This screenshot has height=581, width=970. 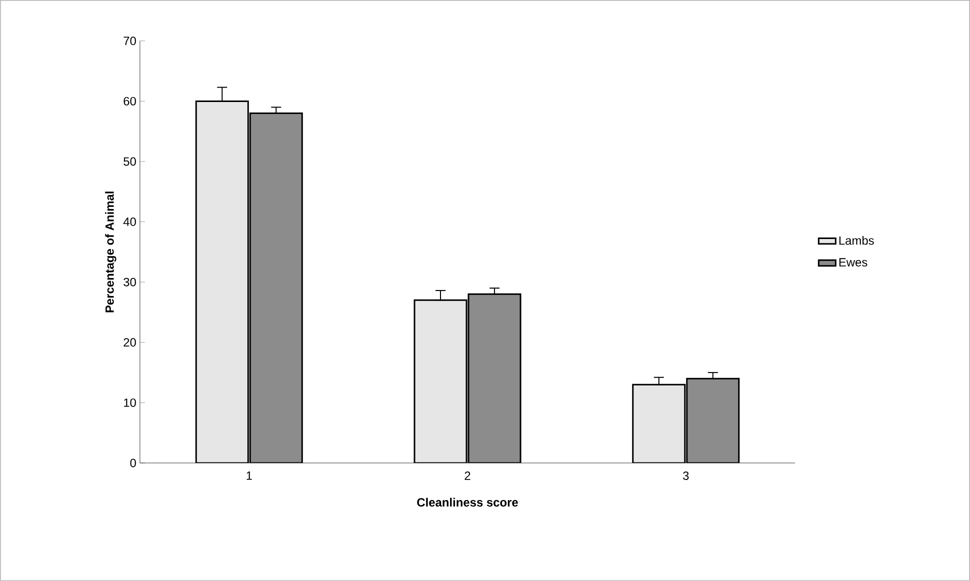 I want to click on y-tick-label: 70, so click(x=130, y=41).